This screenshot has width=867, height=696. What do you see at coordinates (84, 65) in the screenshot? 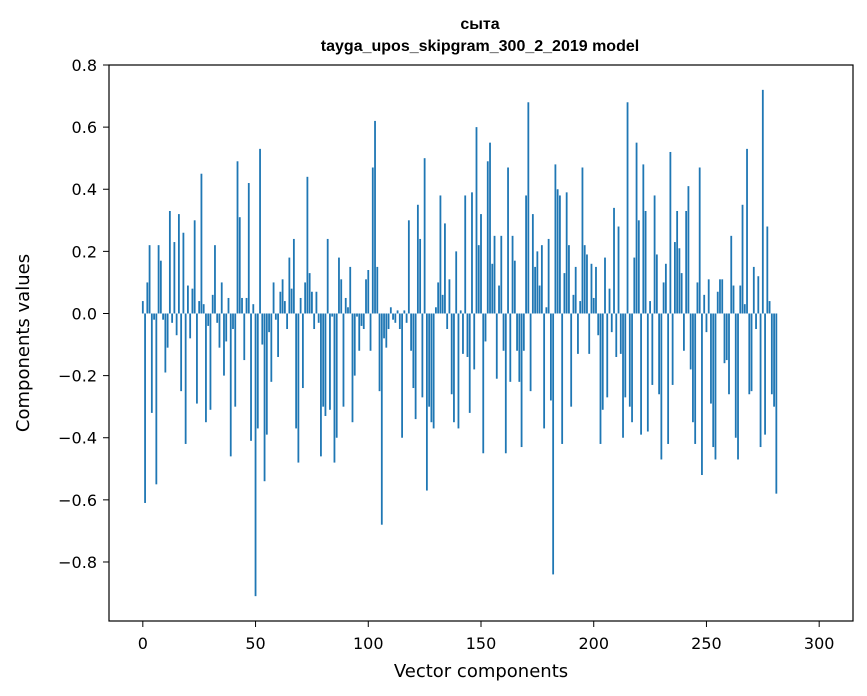
I see `y-tick-label: 0.8` at bounding box center [84, 65].